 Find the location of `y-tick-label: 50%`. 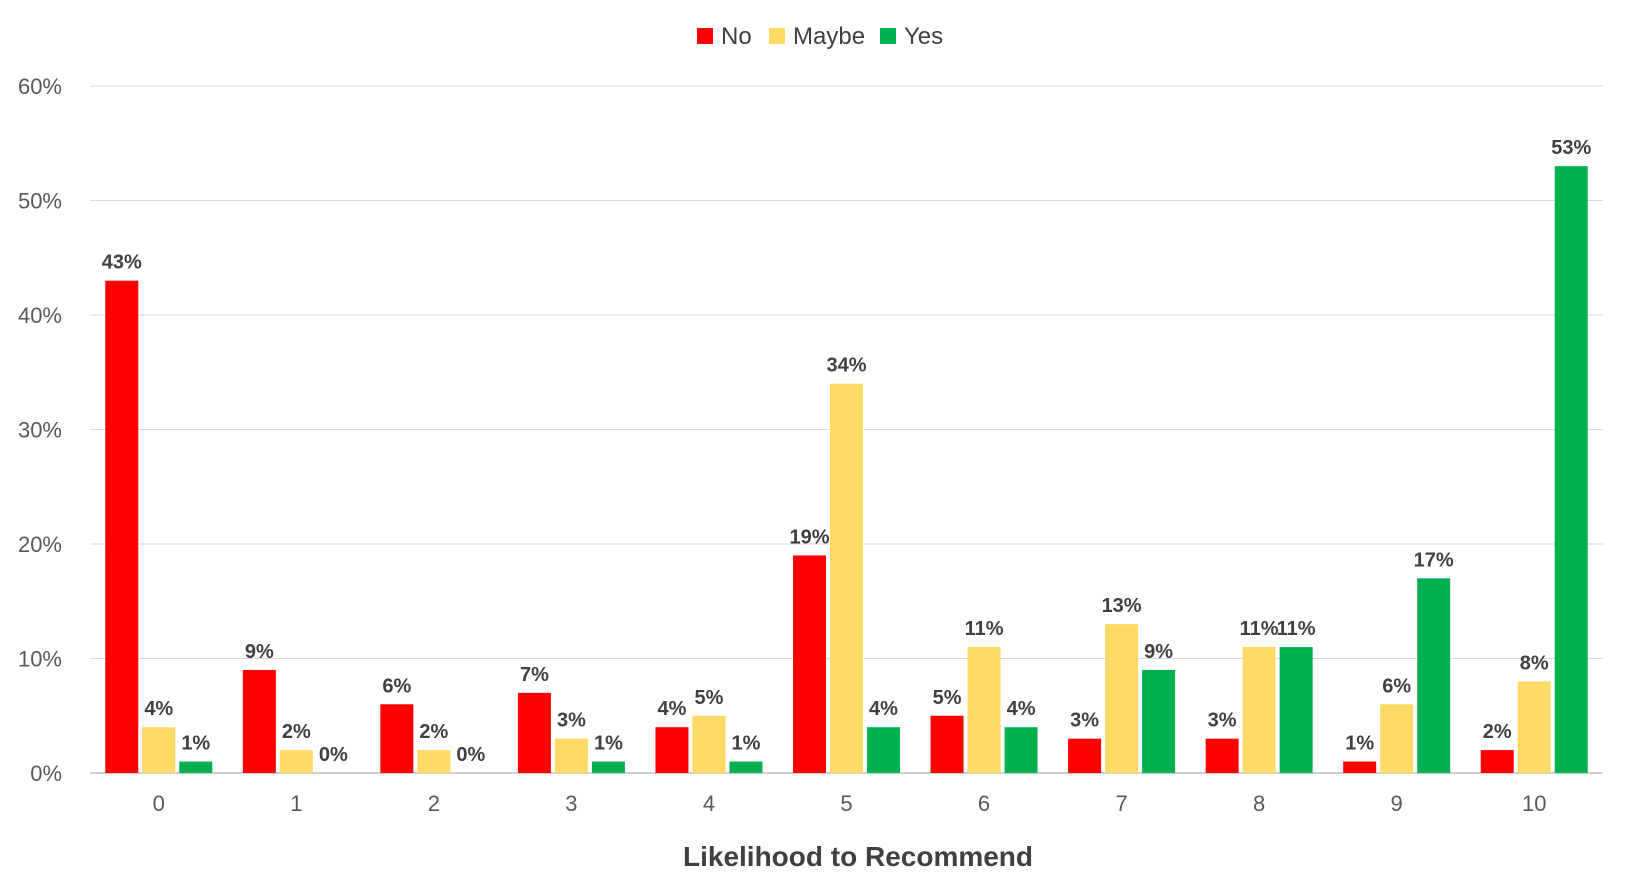

y-tick-label: 50% is located at coordinates (40, 201).